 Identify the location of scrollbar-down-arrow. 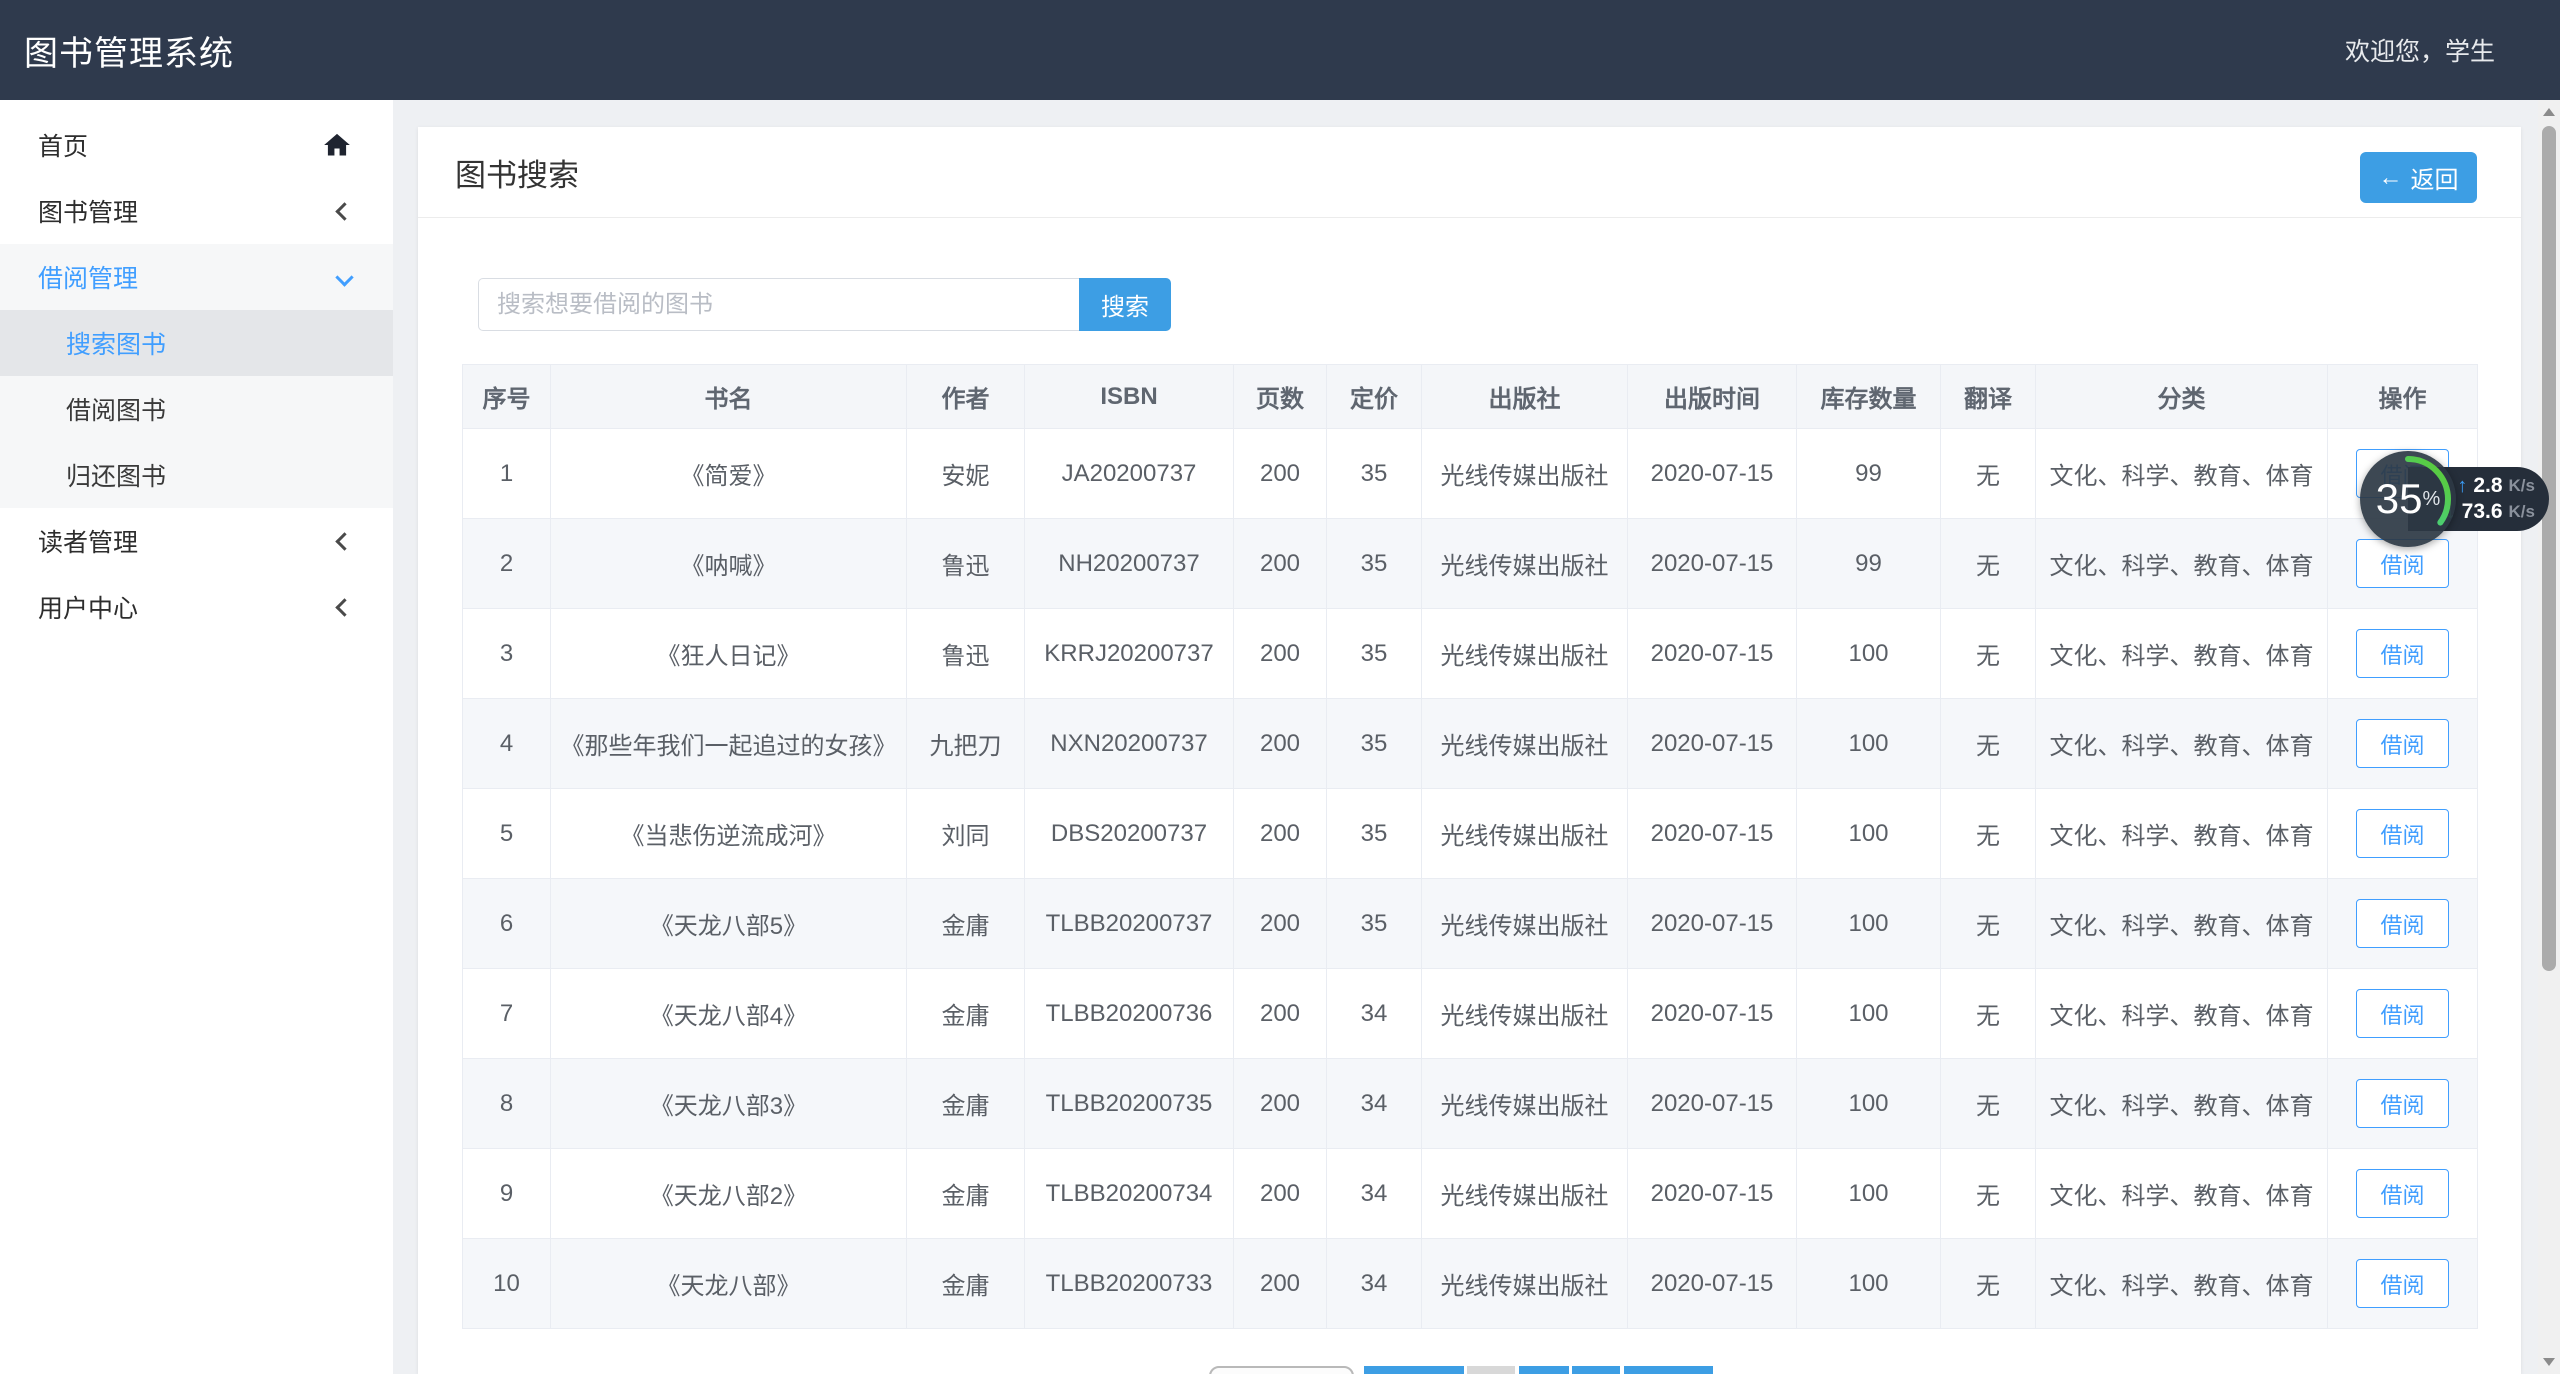
(2549, 1362).